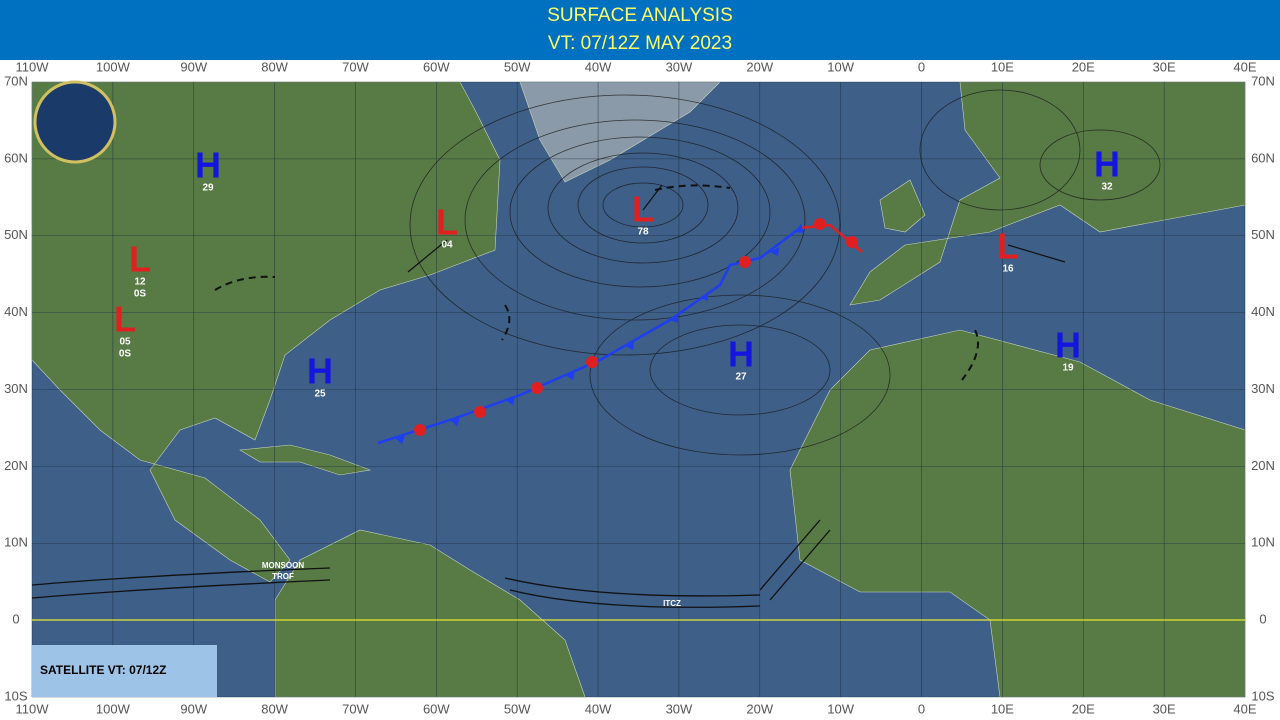  I want to click on cold-front-symbols, so click(599, 334).